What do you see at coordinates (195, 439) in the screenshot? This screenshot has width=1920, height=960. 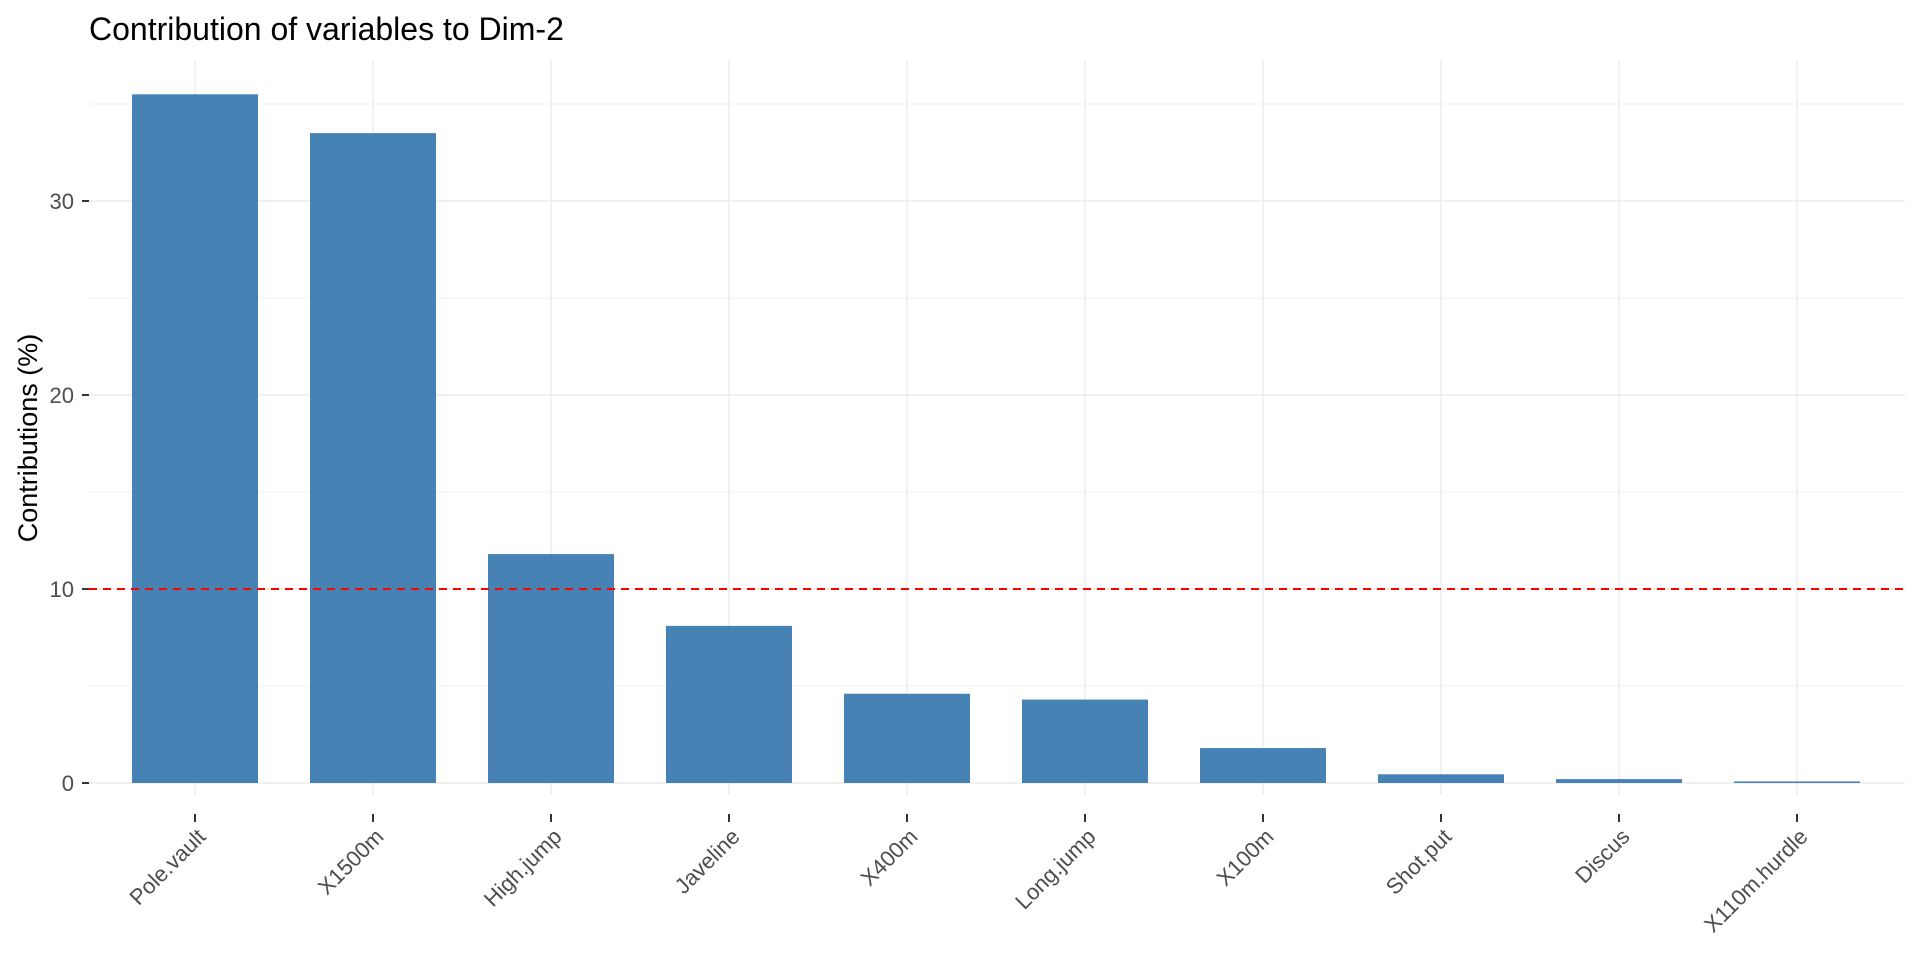 I see `bar-pole-vault` at bounding box center [195, 439].